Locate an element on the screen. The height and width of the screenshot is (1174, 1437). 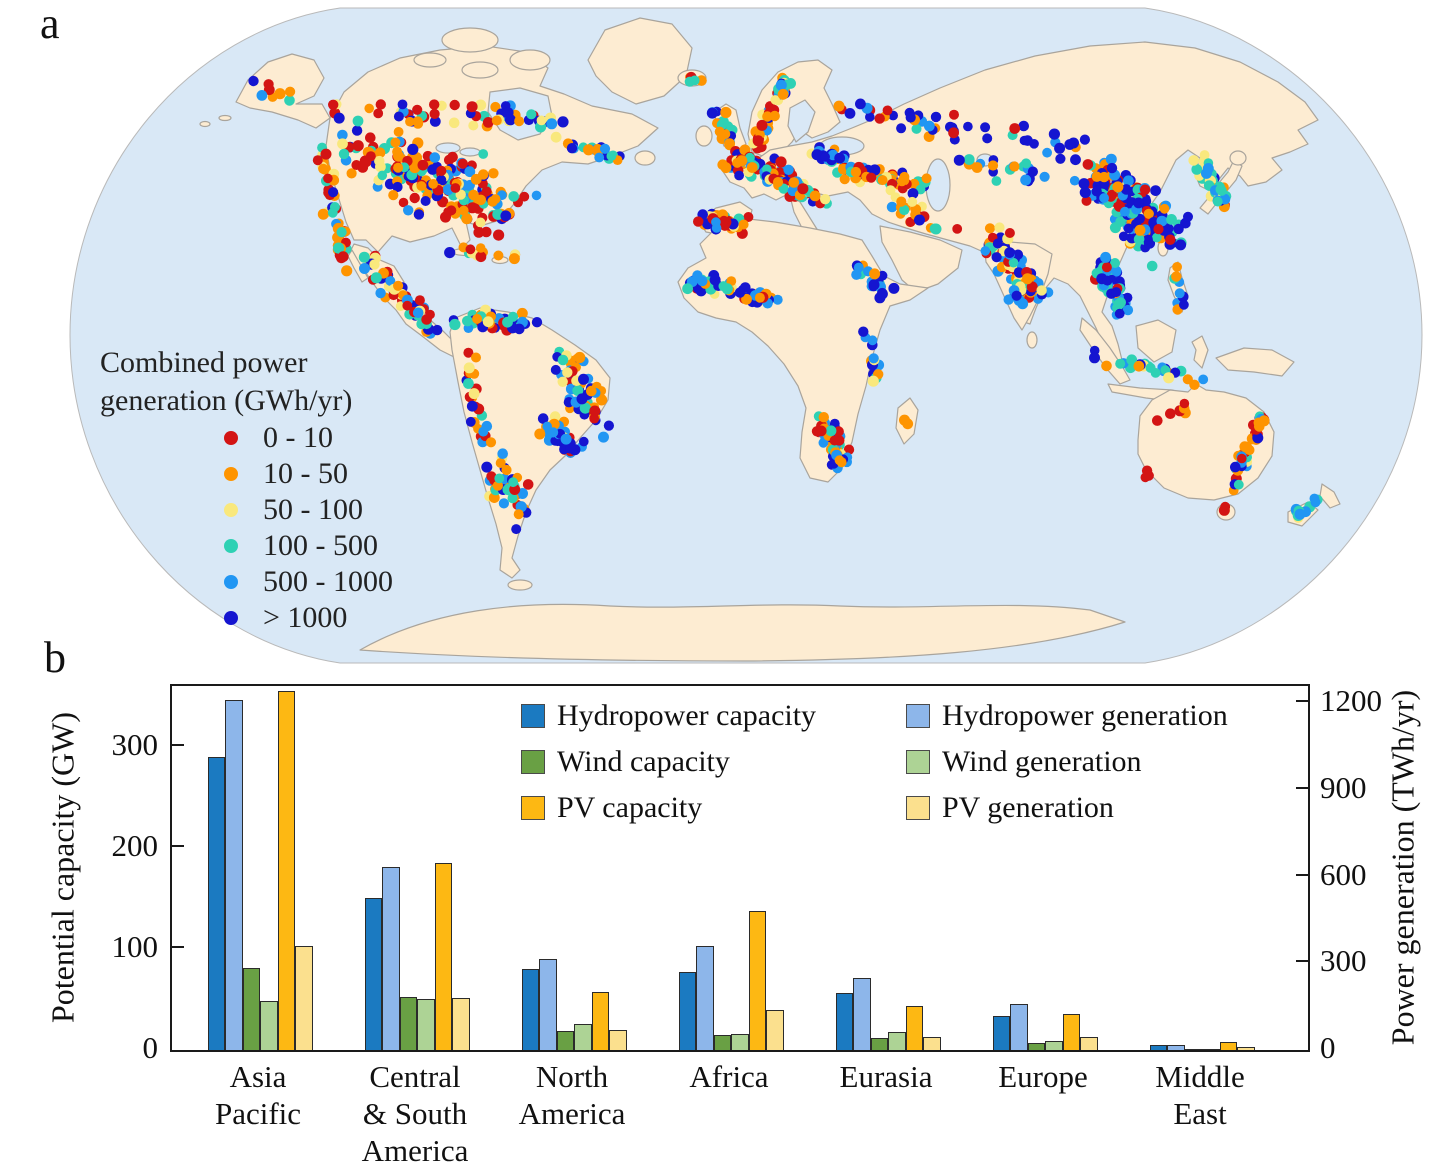
chart-legend-label: PV generation is located at coordinates (1028, 807).